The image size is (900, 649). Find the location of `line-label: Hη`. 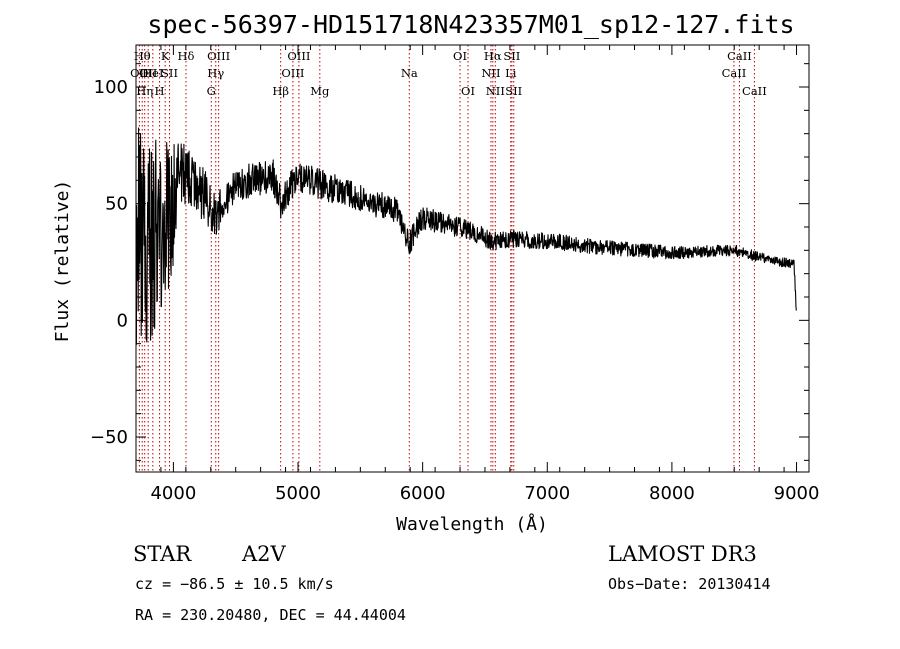

line-label: Hη is located at coordinates (144, 91).